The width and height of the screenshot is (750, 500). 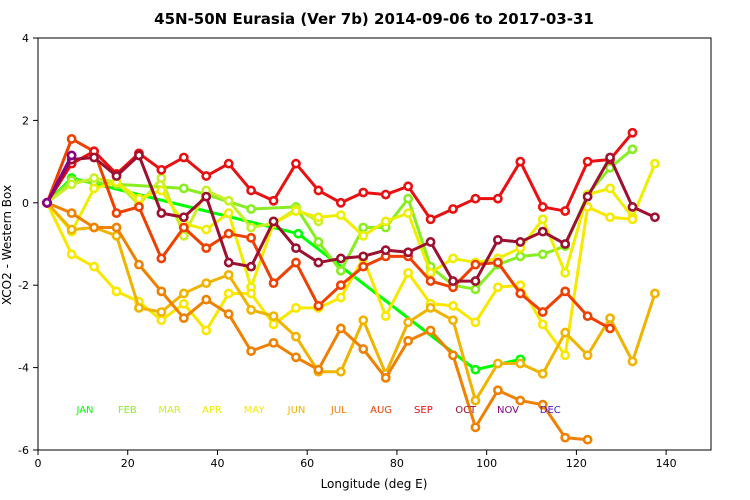 What do you see at coordinates (25, 120) in the screenshot?
I see `y-tick-label: 2` at bounding box center [25, 120].